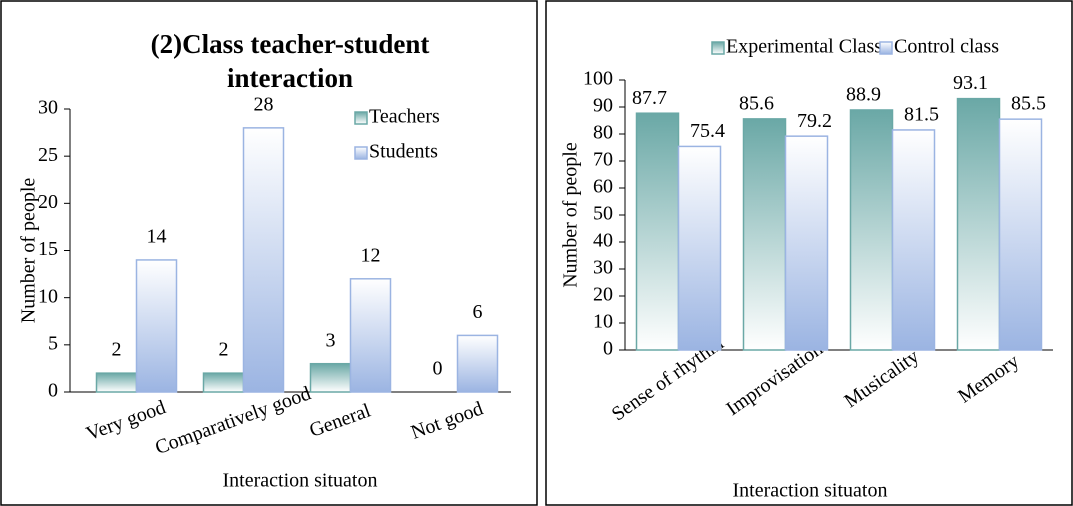  What do you see at coordinates (603, 160) in the screenshot?
I see `y-tick-label: 70` at bounding box center [603, 160].